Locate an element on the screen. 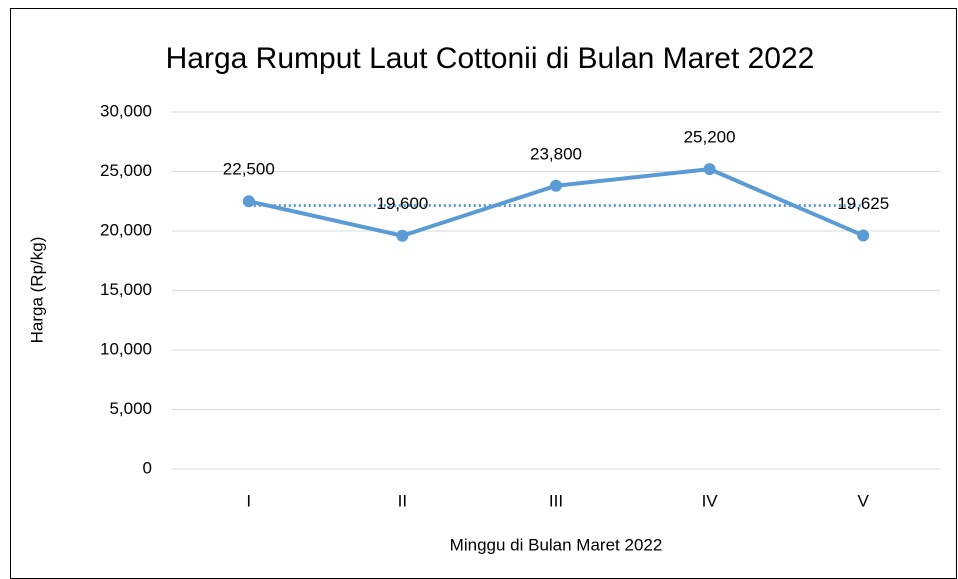 The width and height of the screenshot is (958, 579). y-tick-label: 5,000 is located at coordinates (130, 408).